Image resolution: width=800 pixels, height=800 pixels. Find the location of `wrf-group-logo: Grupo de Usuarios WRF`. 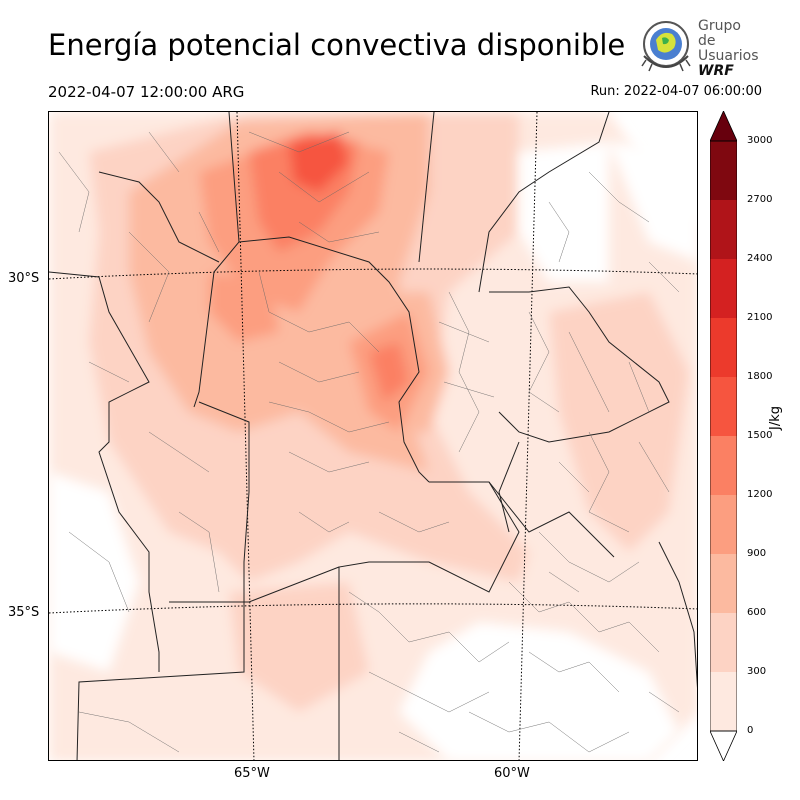

wrf-group-logo: Grupo de Usuarios WRF is located at coordinates (698, 47).